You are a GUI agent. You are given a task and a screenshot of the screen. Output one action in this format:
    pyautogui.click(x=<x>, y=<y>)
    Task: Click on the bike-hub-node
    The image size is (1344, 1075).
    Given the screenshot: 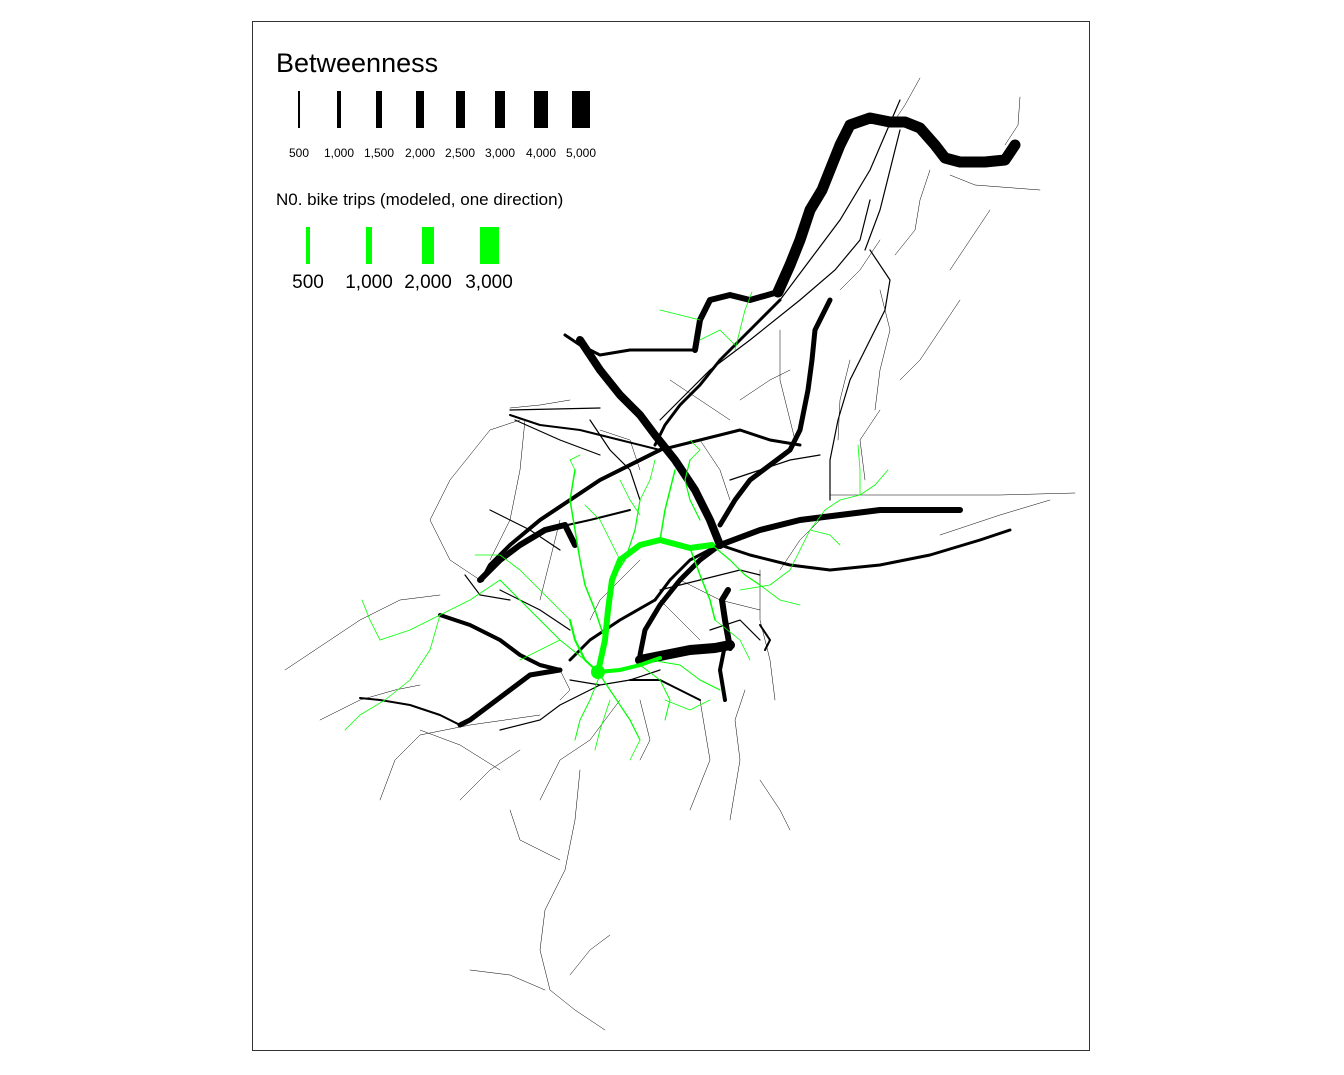 What is the action you would take?
    pyautogui.click(x=598, y=672)
    